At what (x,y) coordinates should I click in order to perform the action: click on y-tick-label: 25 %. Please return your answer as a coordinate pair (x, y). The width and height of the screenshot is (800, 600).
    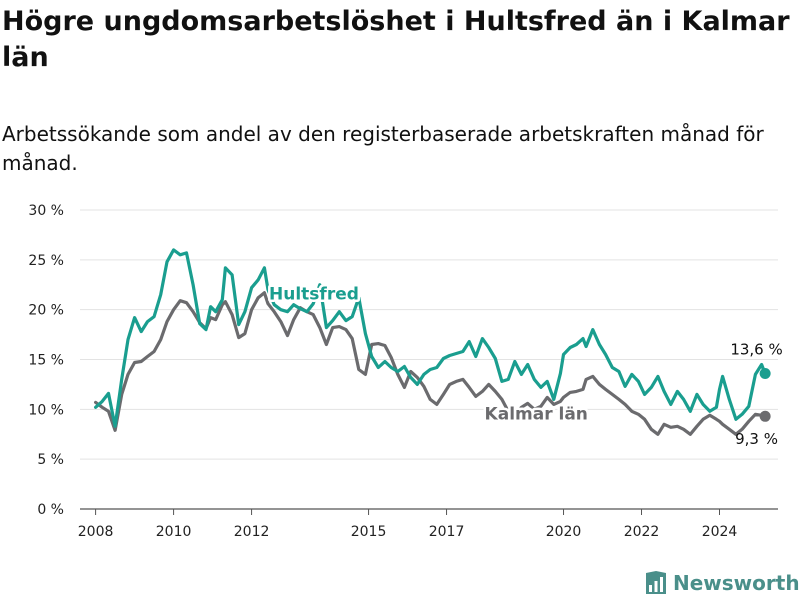
    Looking at the image, I should click on (46, 261).